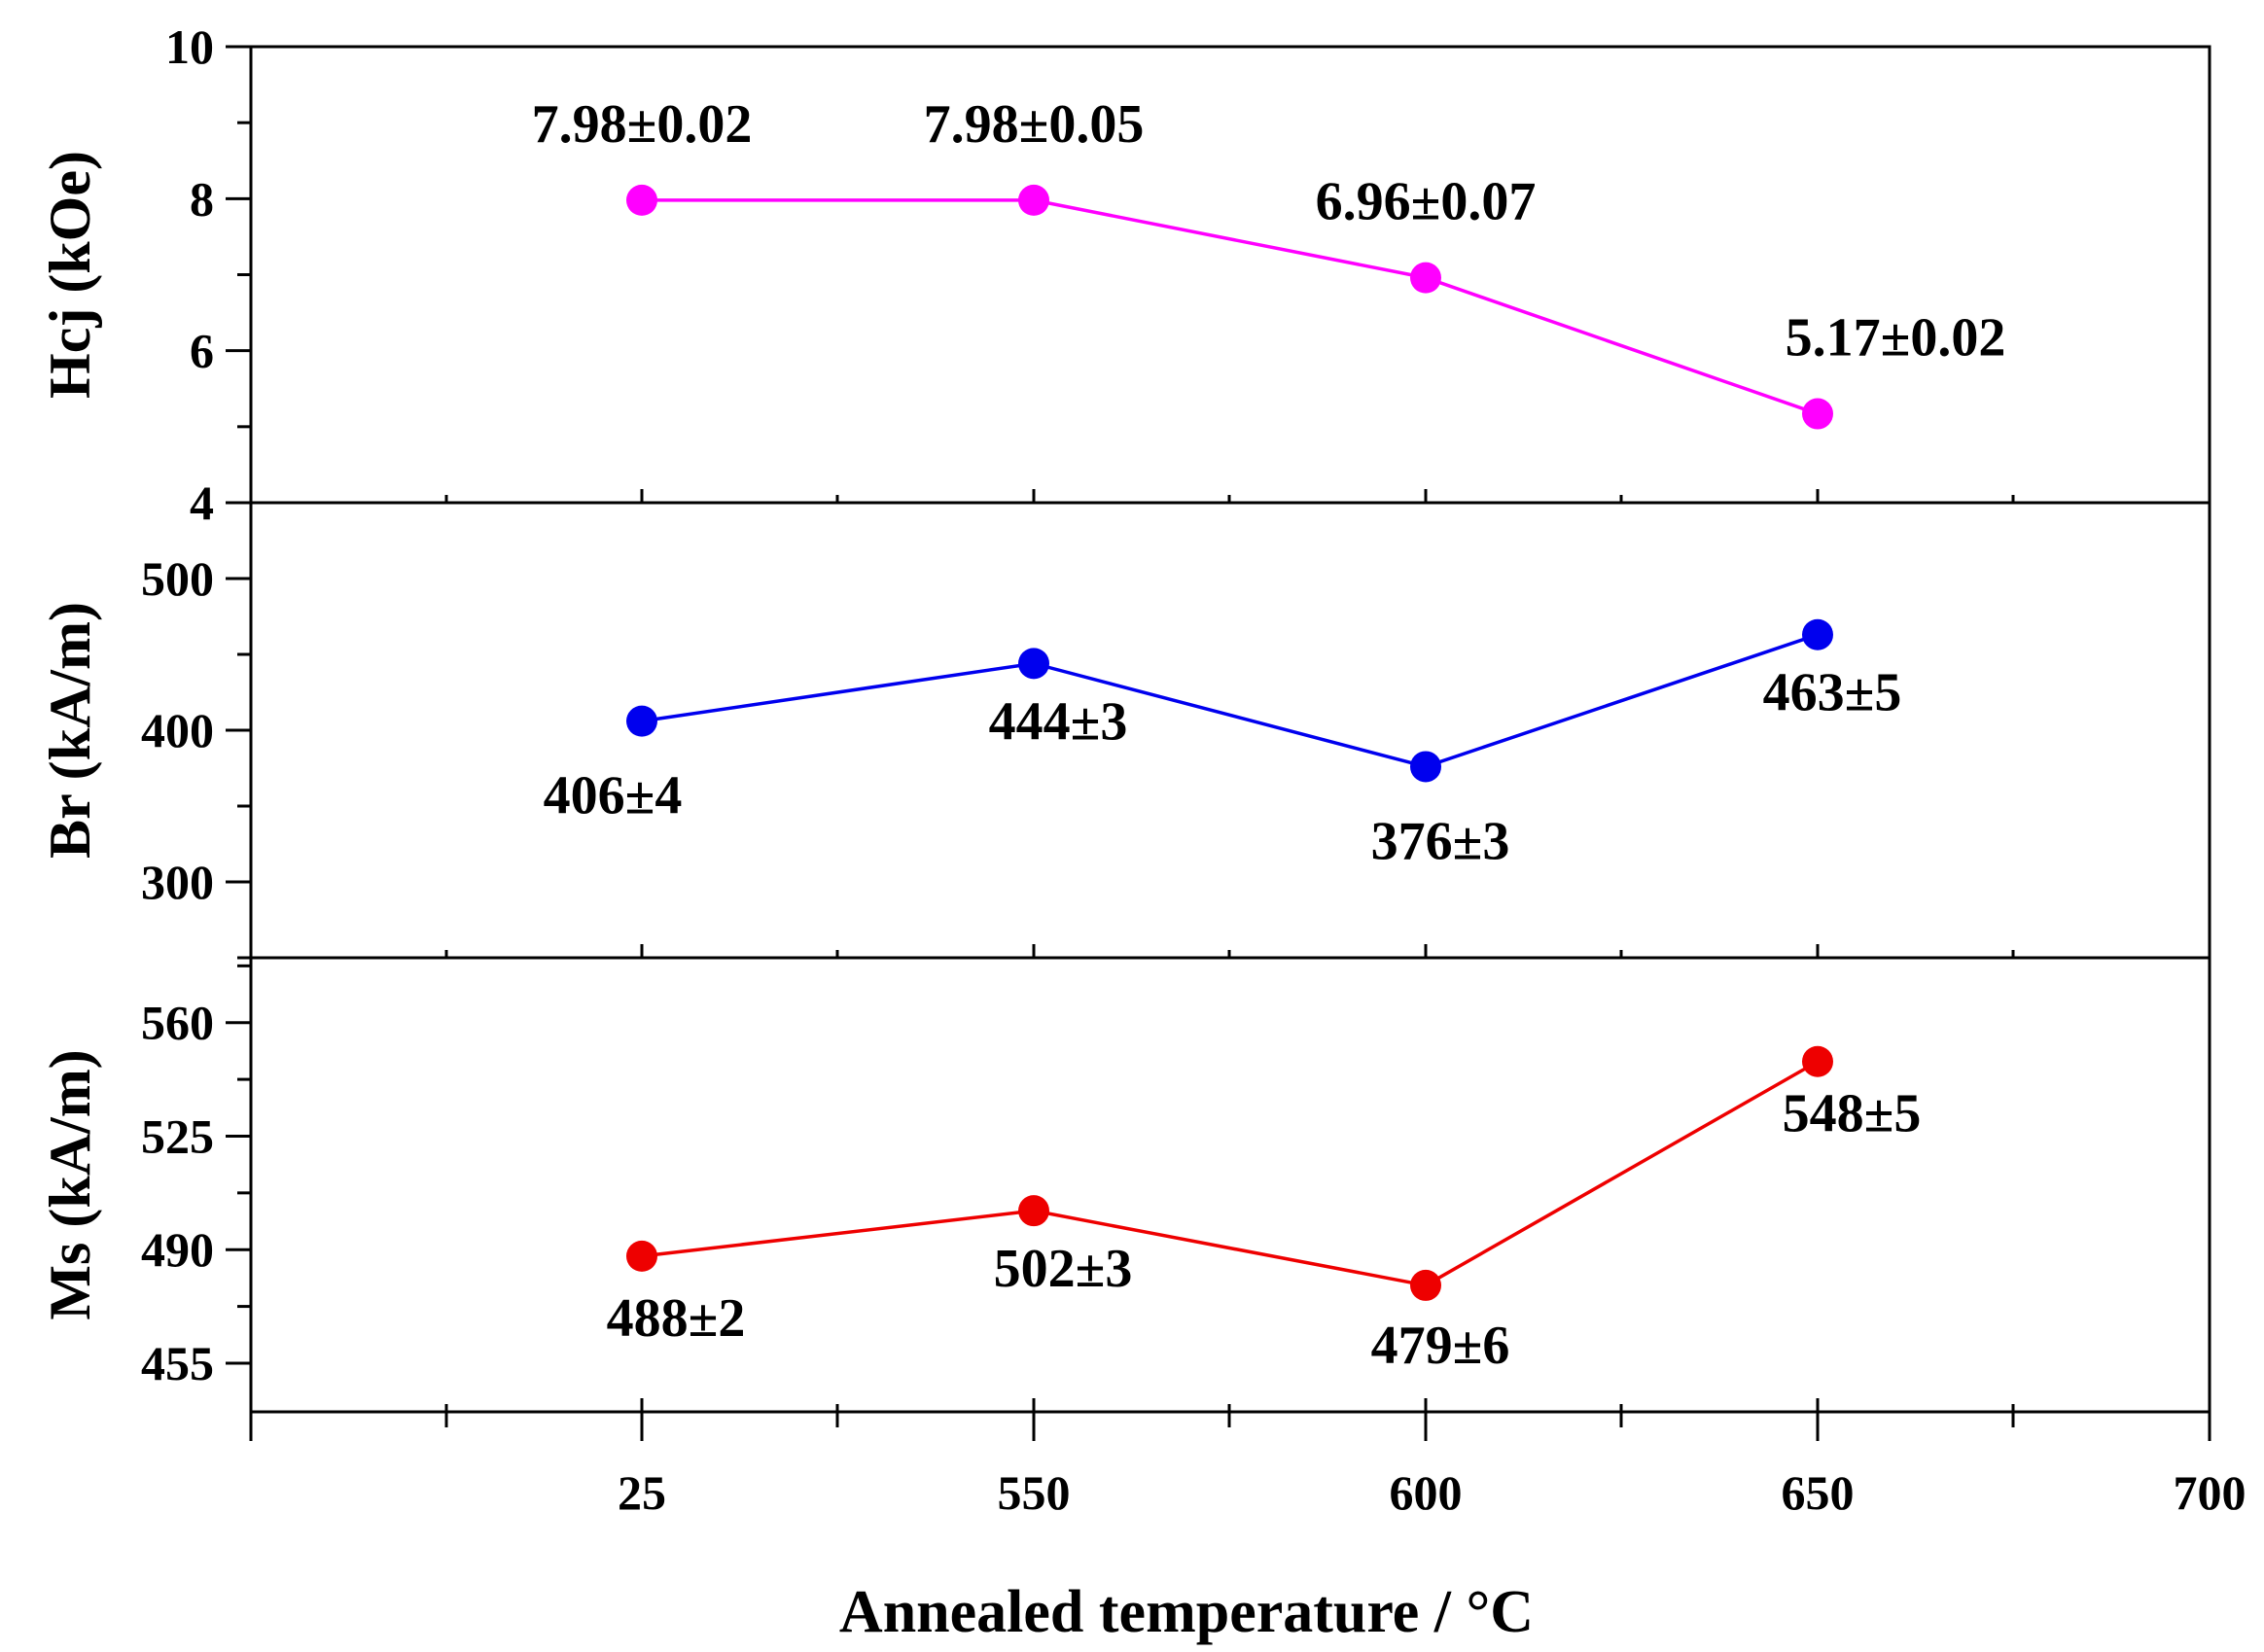 The image size is (2264, 1652). I want to click on data-label: 444±3, so click(1058, 721).